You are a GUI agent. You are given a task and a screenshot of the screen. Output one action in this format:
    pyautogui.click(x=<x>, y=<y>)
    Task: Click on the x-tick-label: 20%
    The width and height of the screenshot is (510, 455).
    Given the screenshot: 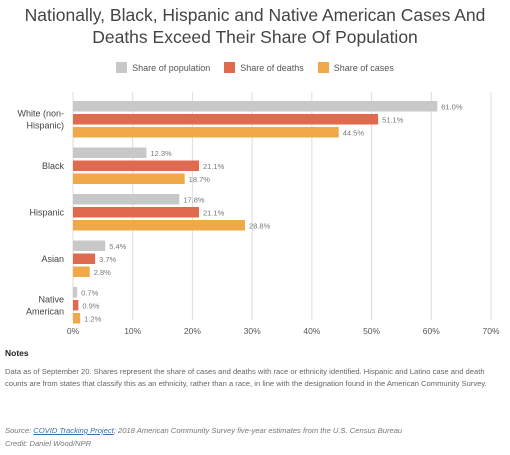 What is the action you would take?
    pyautogui.click(x=192, y=331)
    